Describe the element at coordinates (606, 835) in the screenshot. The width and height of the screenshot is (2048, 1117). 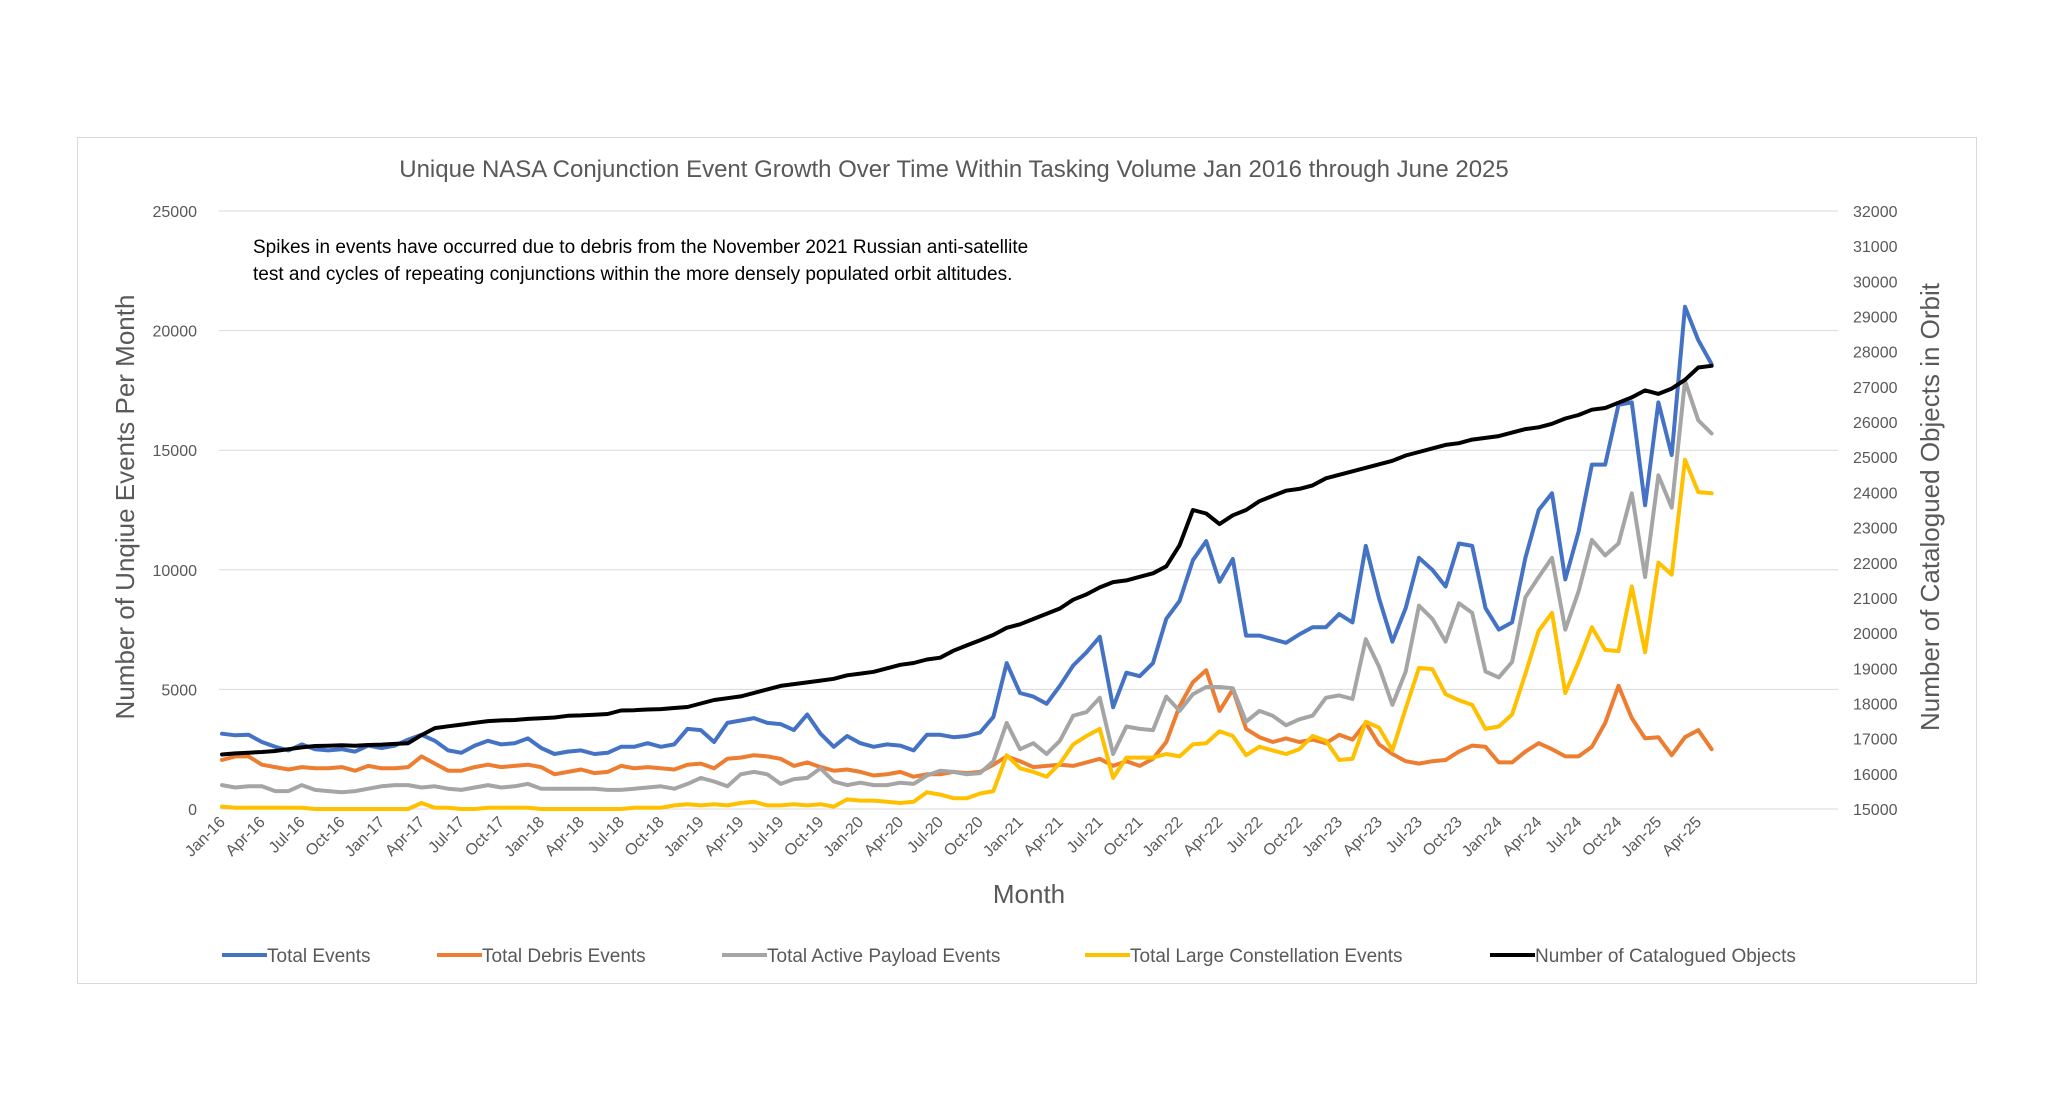
I see `x-tick-label: Jul-18` at that location.